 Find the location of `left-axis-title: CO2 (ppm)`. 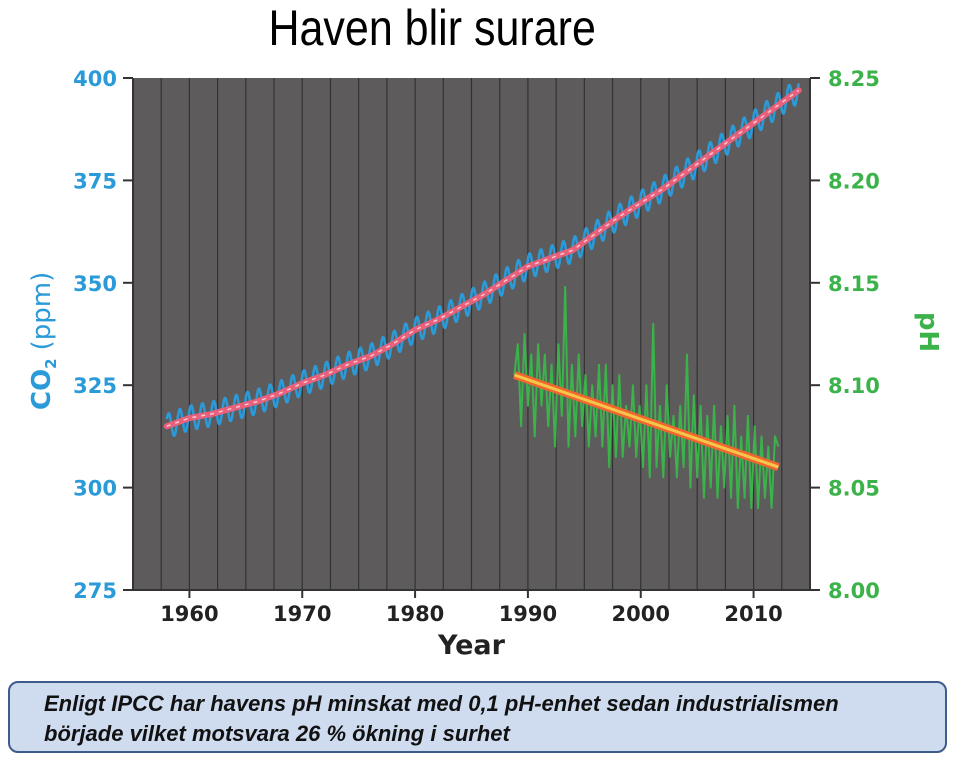

left-axis-title: CO2 (ppm) is located at coordinates (43, 341).